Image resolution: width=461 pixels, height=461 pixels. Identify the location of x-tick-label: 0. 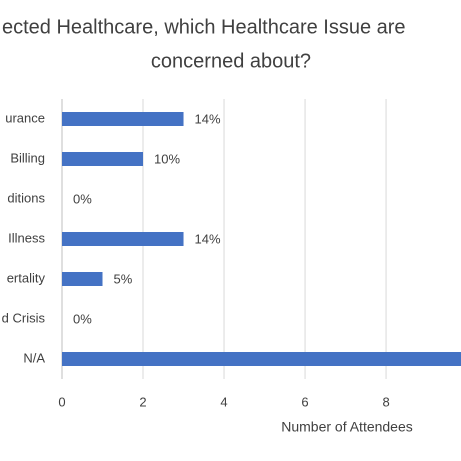
(61, 401).